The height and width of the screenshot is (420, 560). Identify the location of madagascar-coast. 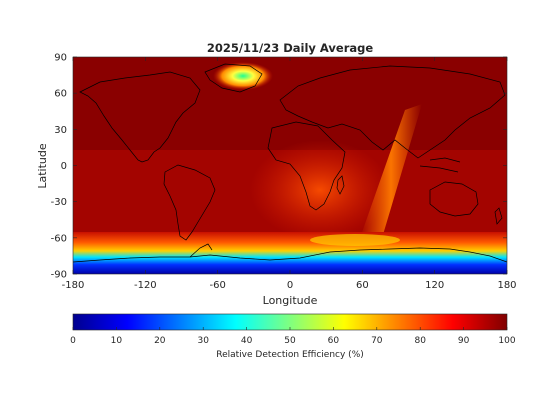
(340, 185).